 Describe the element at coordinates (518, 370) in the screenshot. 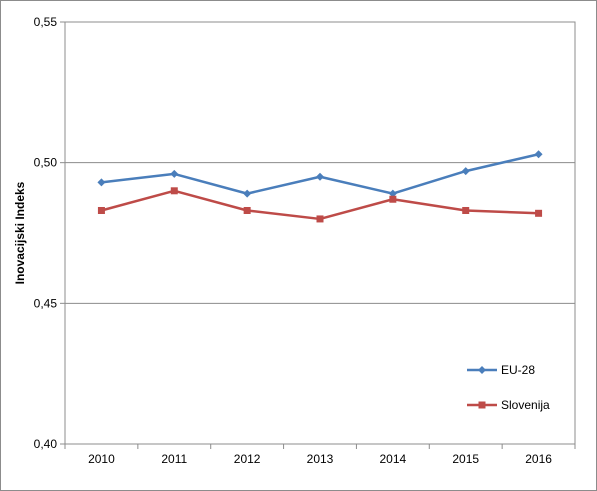

I see `legend-label: EU-28` at that location.